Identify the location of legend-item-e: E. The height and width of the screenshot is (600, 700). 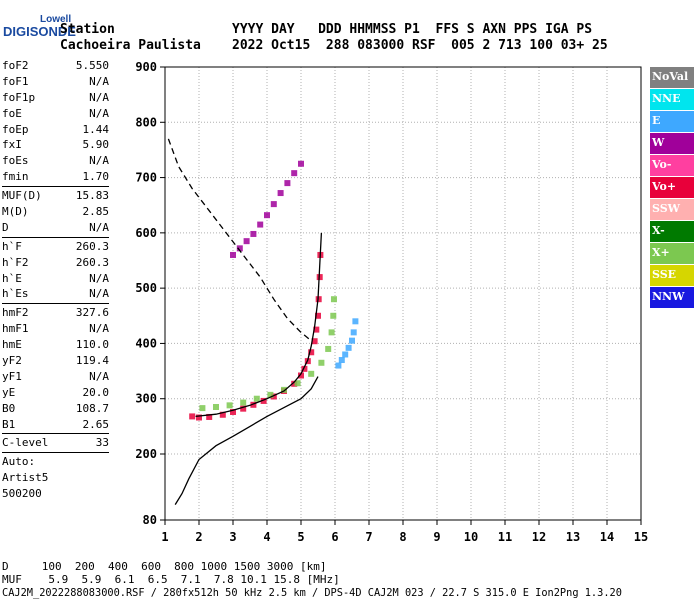
(672, 122).